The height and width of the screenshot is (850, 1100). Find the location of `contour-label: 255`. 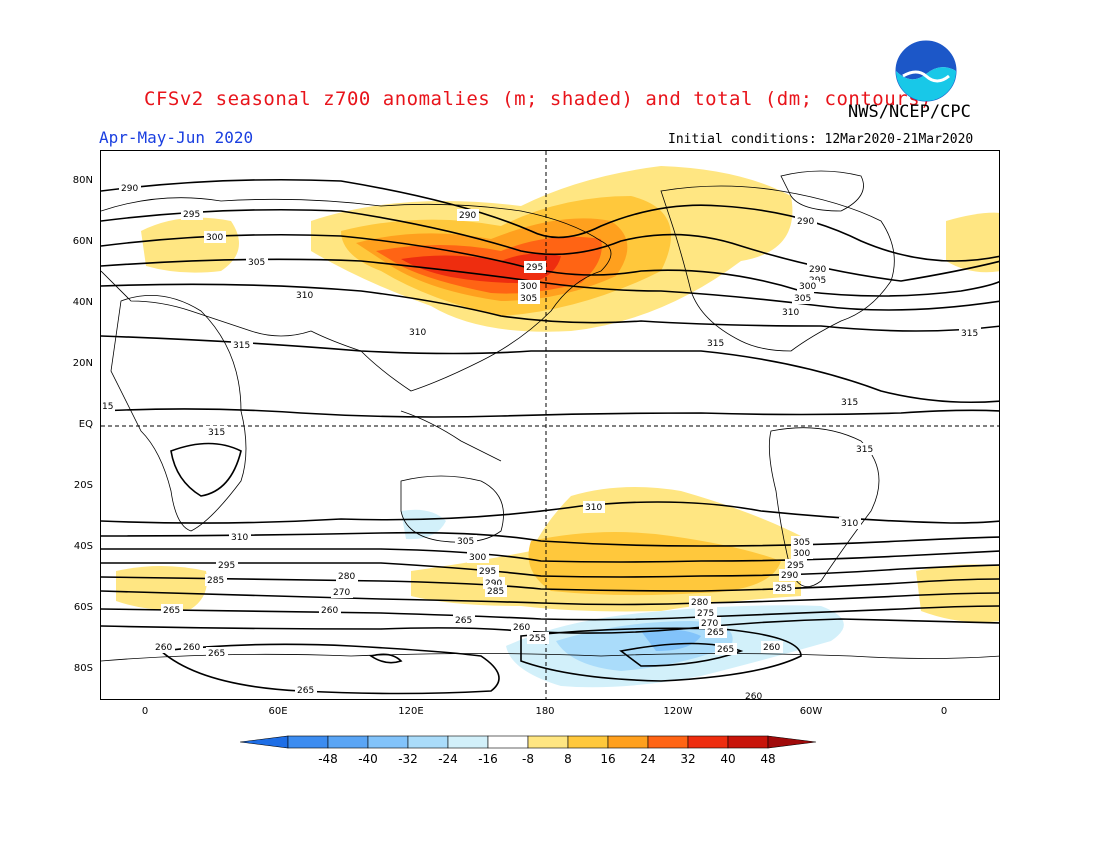

contour-label: 255 is located at coordinates (537, 639).